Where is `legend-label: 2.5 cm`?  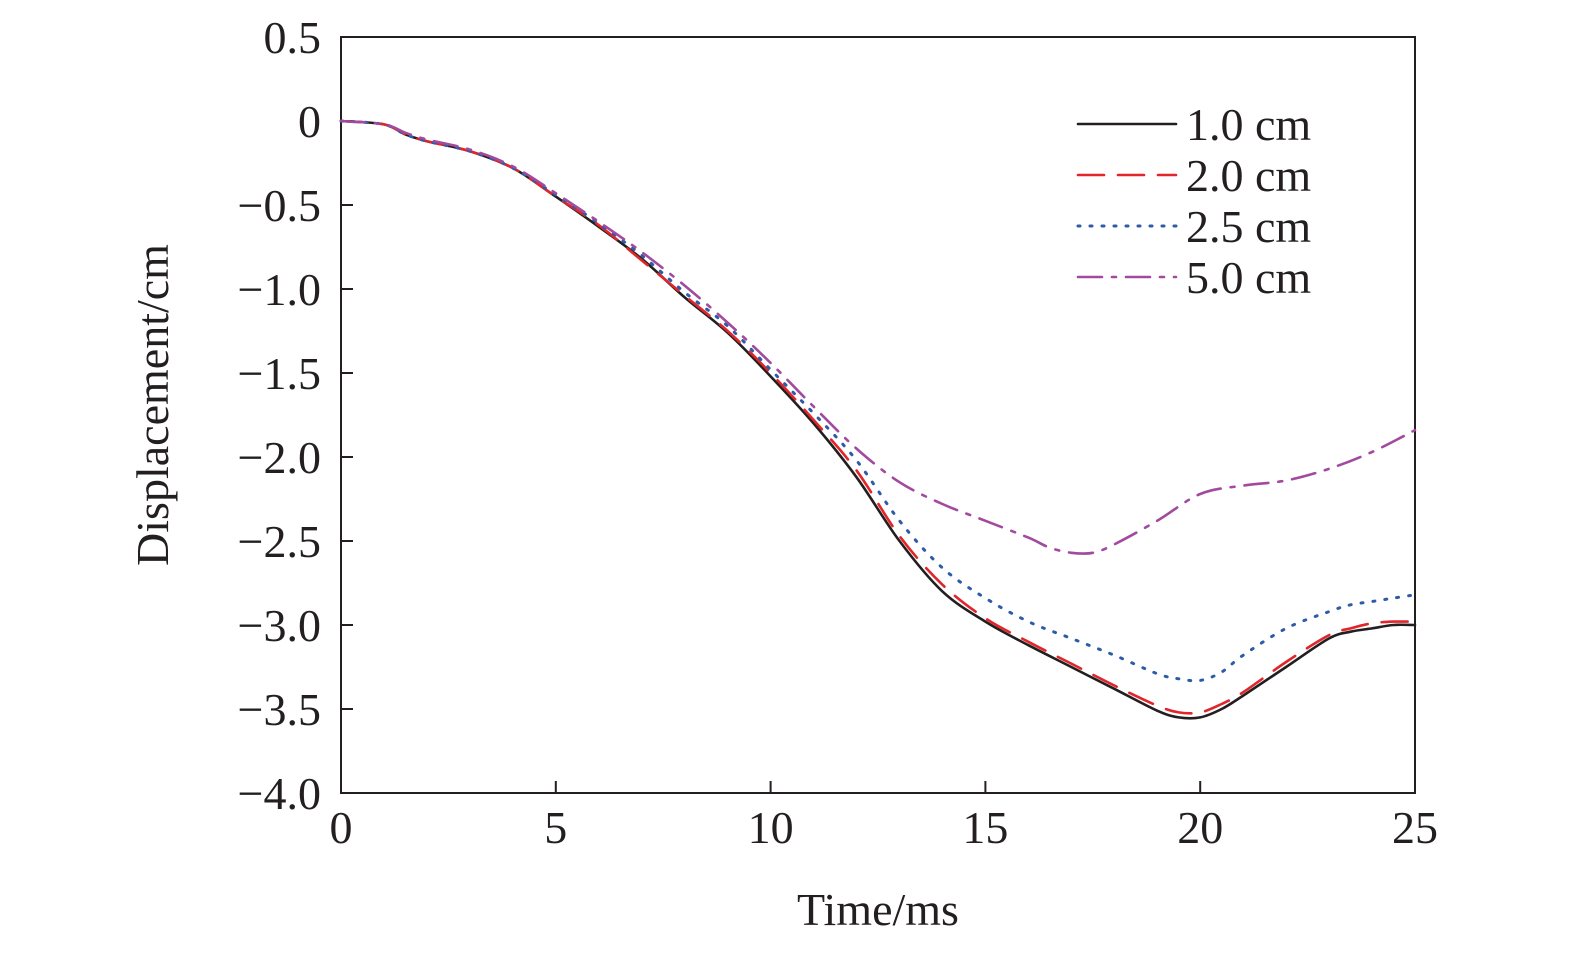
legend-label: 2.5 cm is located at coordinates (1248, 226).